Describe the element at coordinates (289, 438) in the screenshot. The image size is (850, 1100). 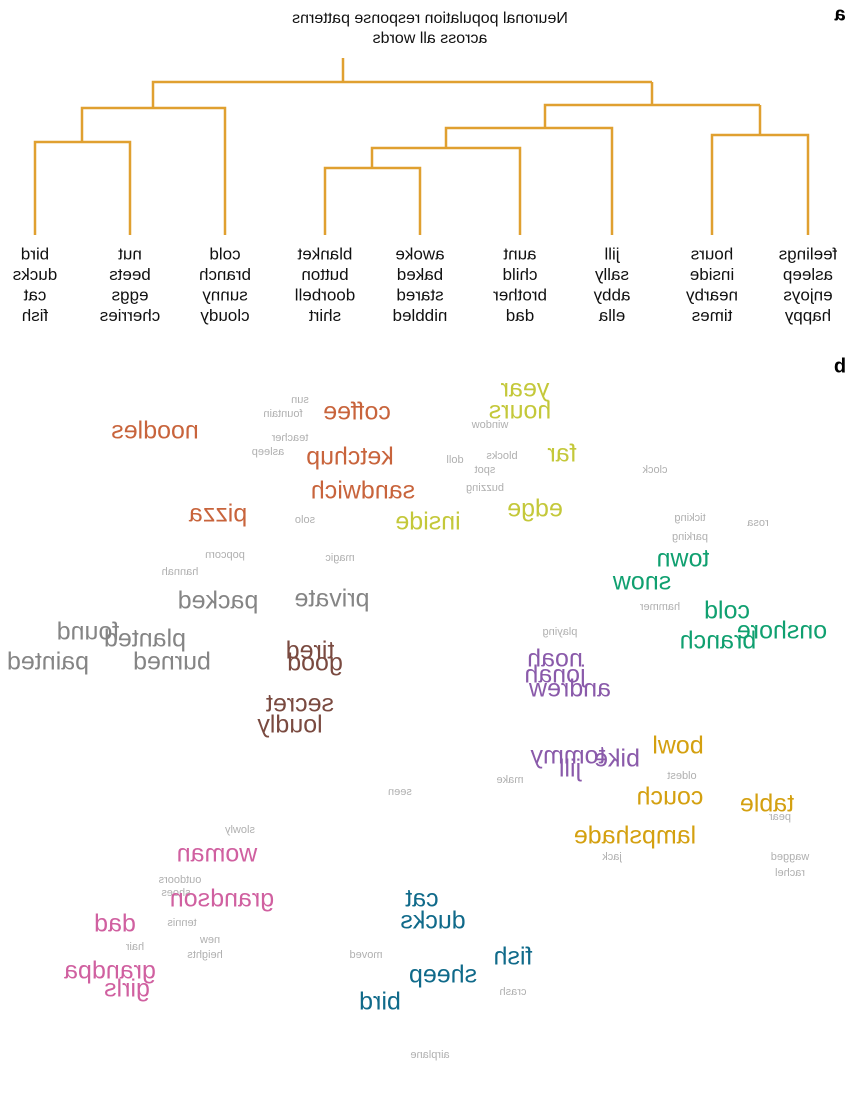
I see `faint-word: teacher` at that location.